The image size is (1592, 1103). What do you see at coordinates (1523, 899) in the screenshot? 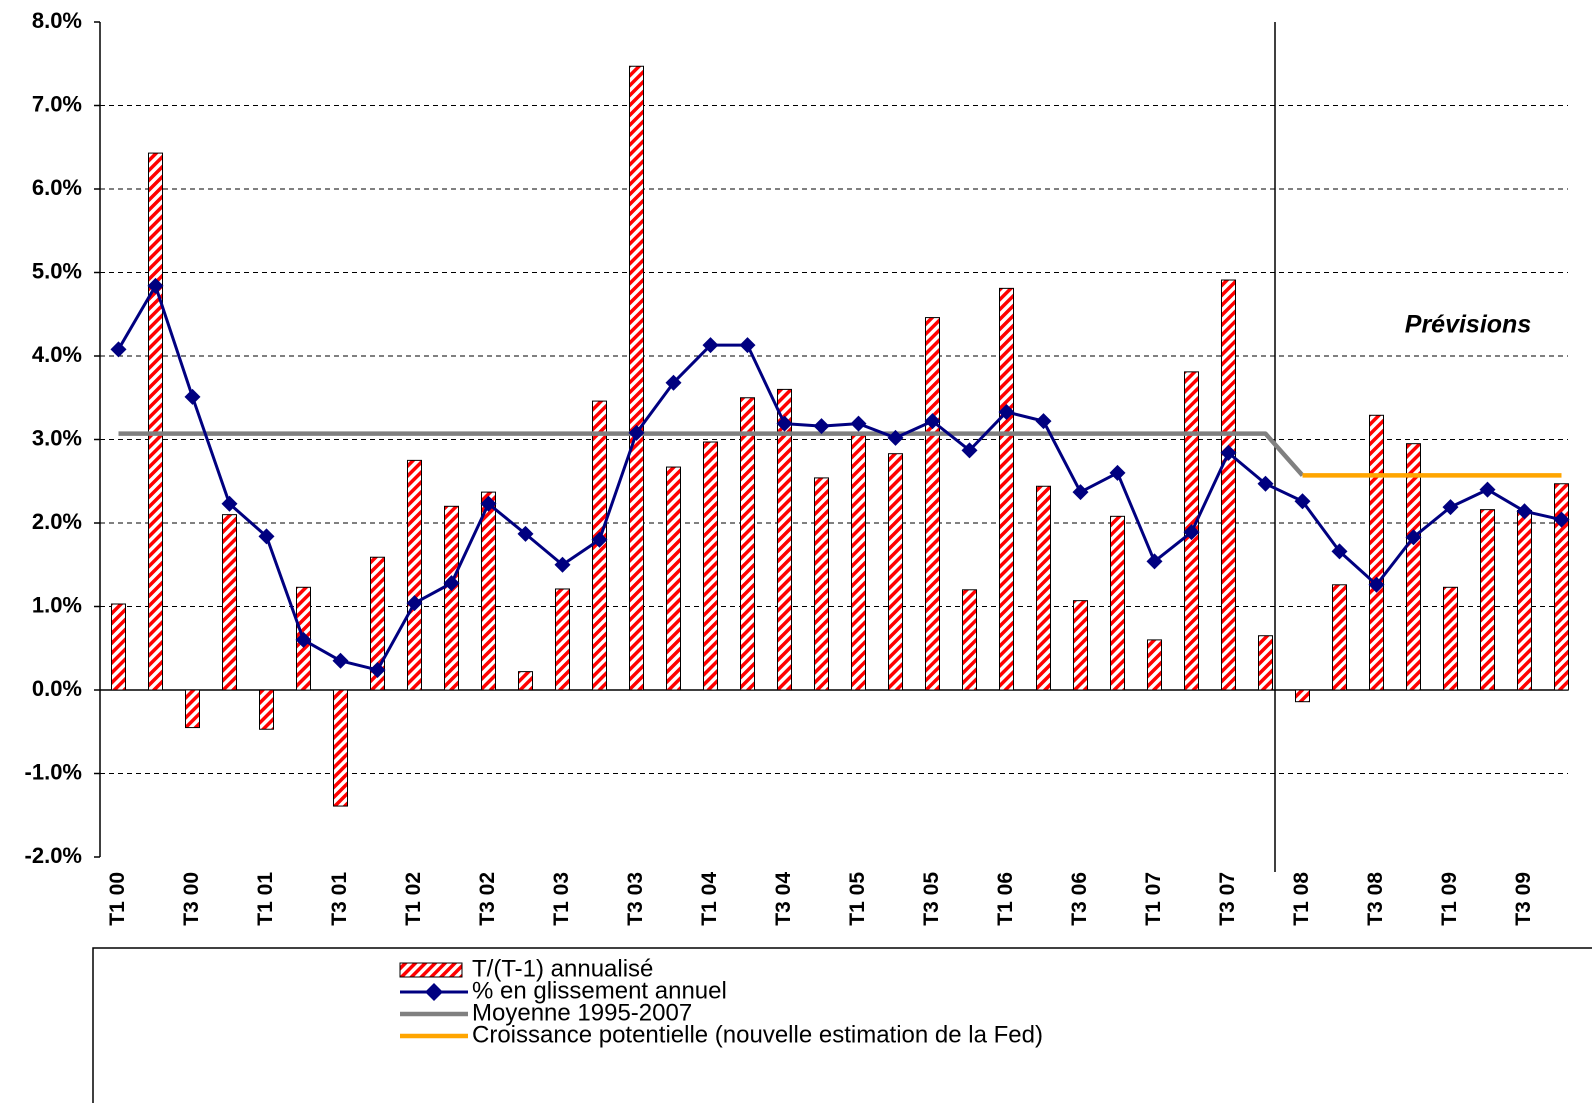
I see `x-tick-label: T3 09` at bounding box center [1523, 899].